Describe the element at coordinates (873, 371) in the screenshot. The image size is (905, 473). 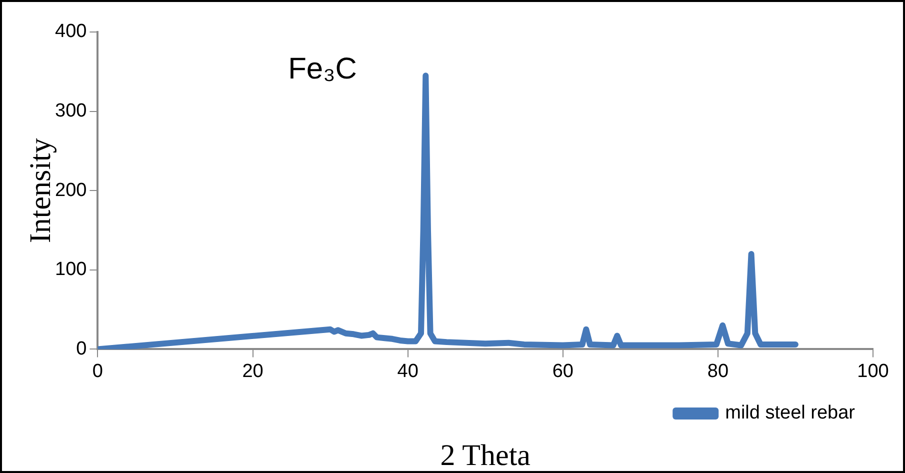
I see `x-tick-label: 100` at that location.